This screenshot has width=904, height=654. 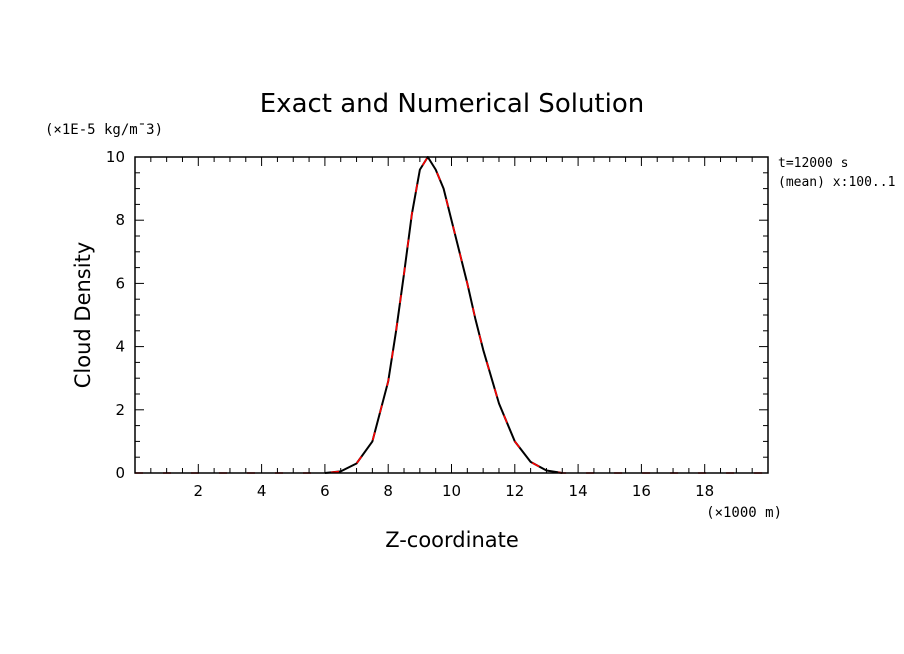 What do you see at coordinates (115, 157) in the screenshot?
I see `y-tick-label: 10` at bounding box center [115, 157].